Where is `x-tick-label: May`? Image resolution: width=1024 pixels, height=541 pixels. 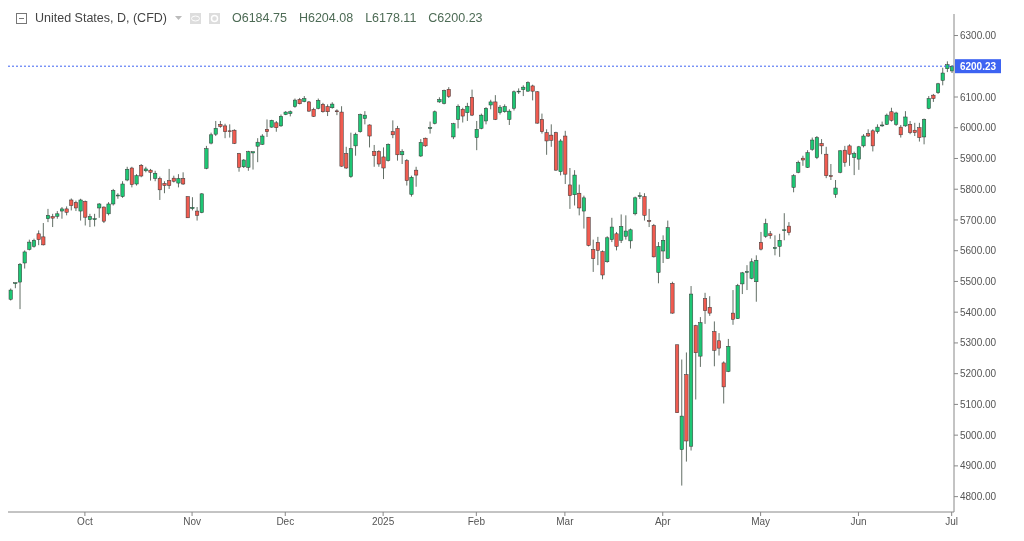 x-tick-label: May is located at coordinates (761, 522).